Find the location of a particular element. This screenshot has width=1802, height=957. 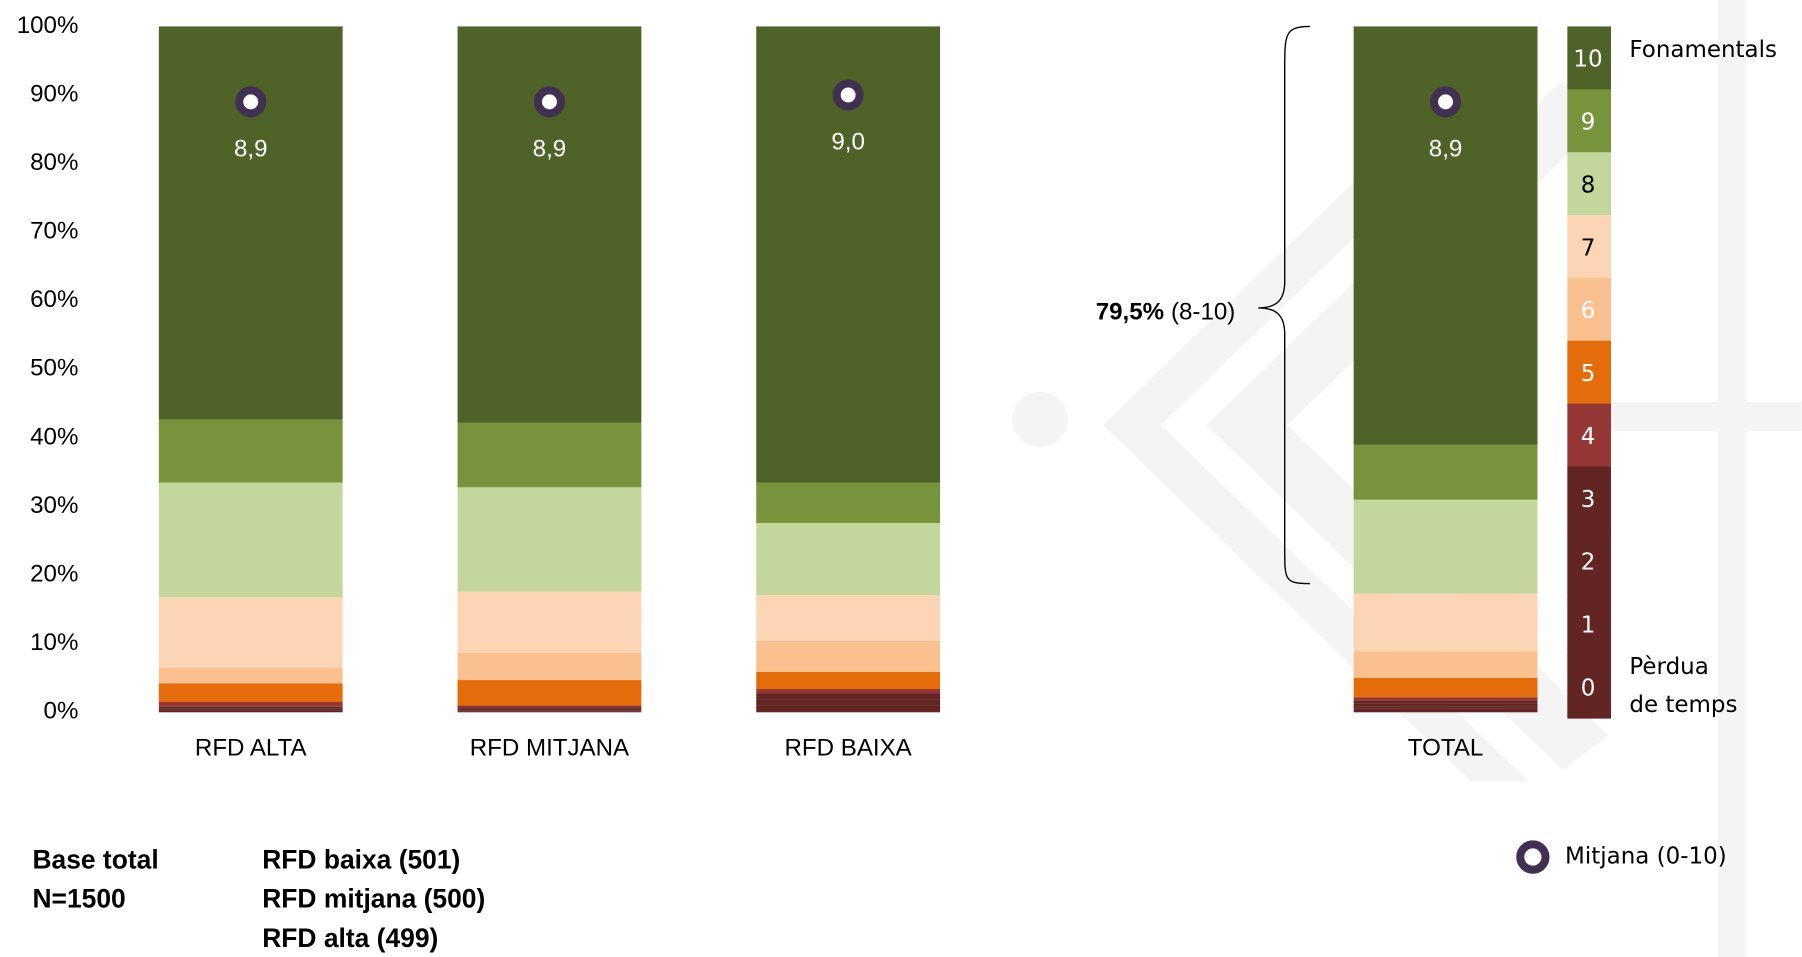

legend-label: 9 is located at coordinates (1588, 123).